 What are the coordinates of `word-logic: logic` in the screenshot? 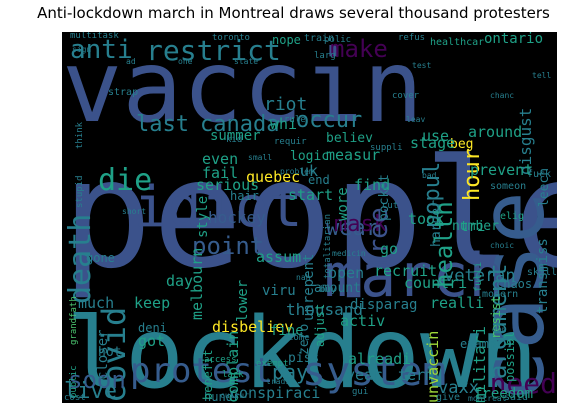 It's located at (310, 156).